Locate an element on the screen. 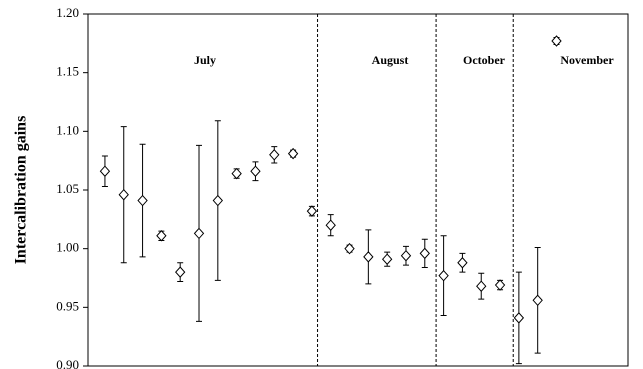 This screenshot has height=369, width=643. y-tick-label: 1.10 is located at coordinates (67, 129).